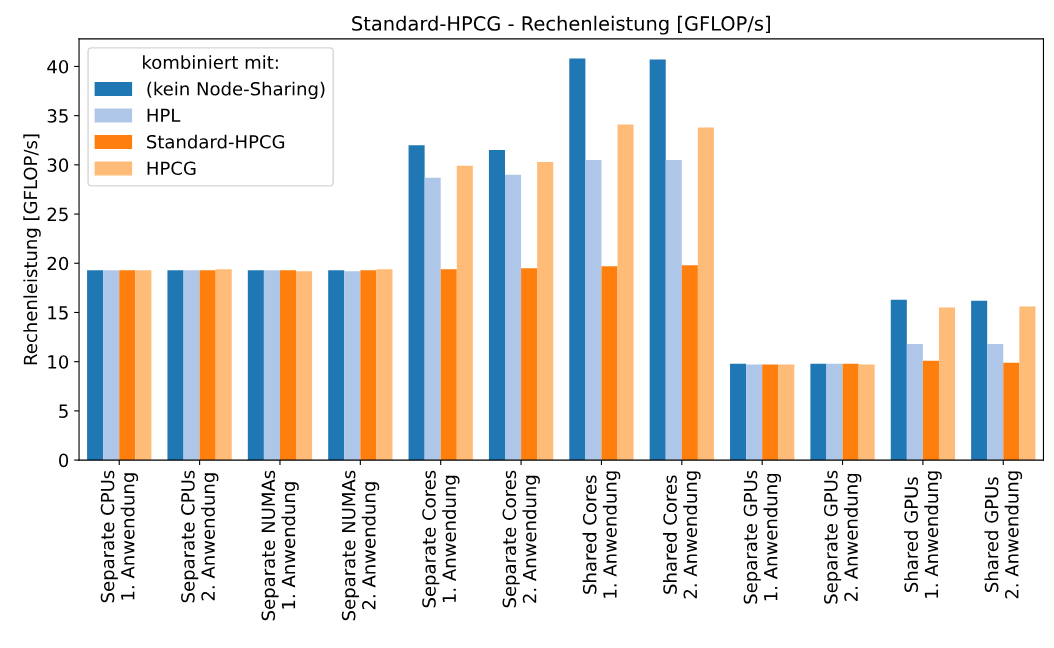 This screenshot has width=1054, height=648. What do you see at coordinates (58, 263) in the screenshot?
I see `y-tick-label: 20` at bounding box center [58, 263].